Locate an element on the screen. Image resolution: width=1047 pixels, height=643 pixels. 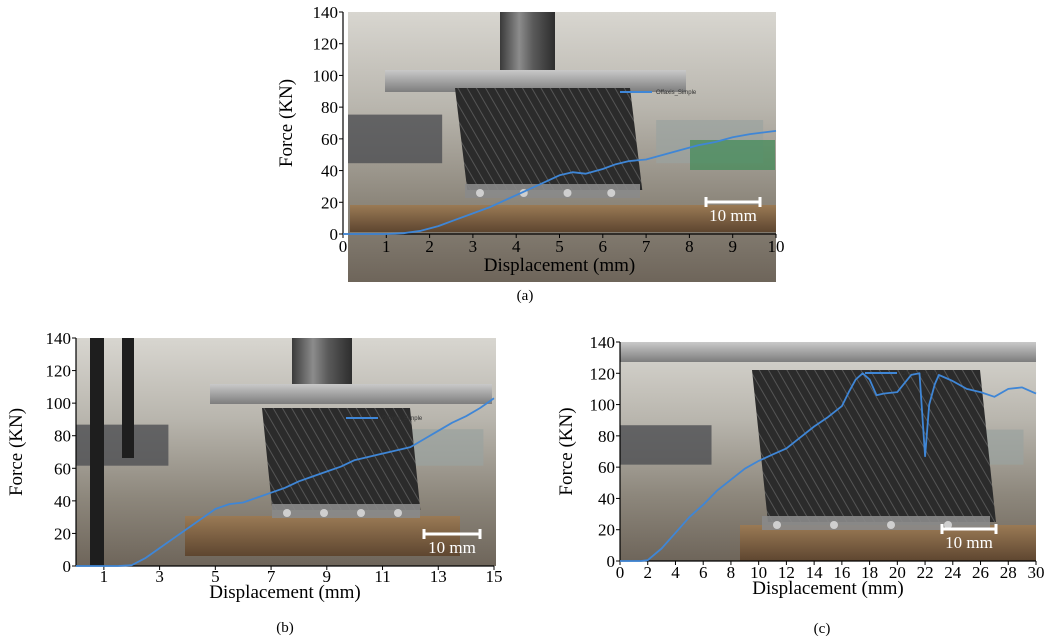
x-tick-label: 26 is located at coordinates (980, 572).